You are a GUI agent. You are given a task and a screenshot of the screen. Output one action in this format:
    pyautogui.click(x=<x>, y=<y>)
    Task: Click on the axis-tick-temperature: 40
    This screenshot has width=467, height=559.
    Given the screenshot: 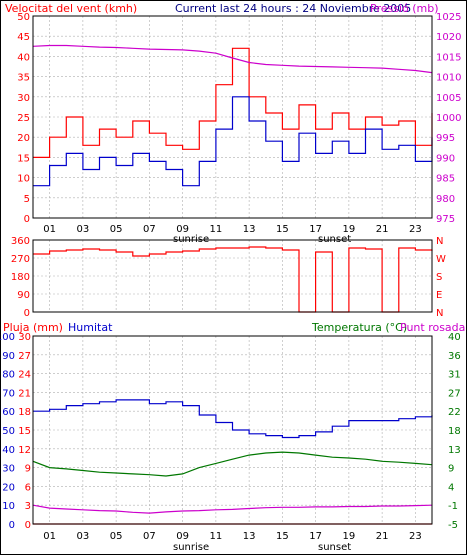 What is the action you would take?
    pyautogui.click(x=454, y=337)
    